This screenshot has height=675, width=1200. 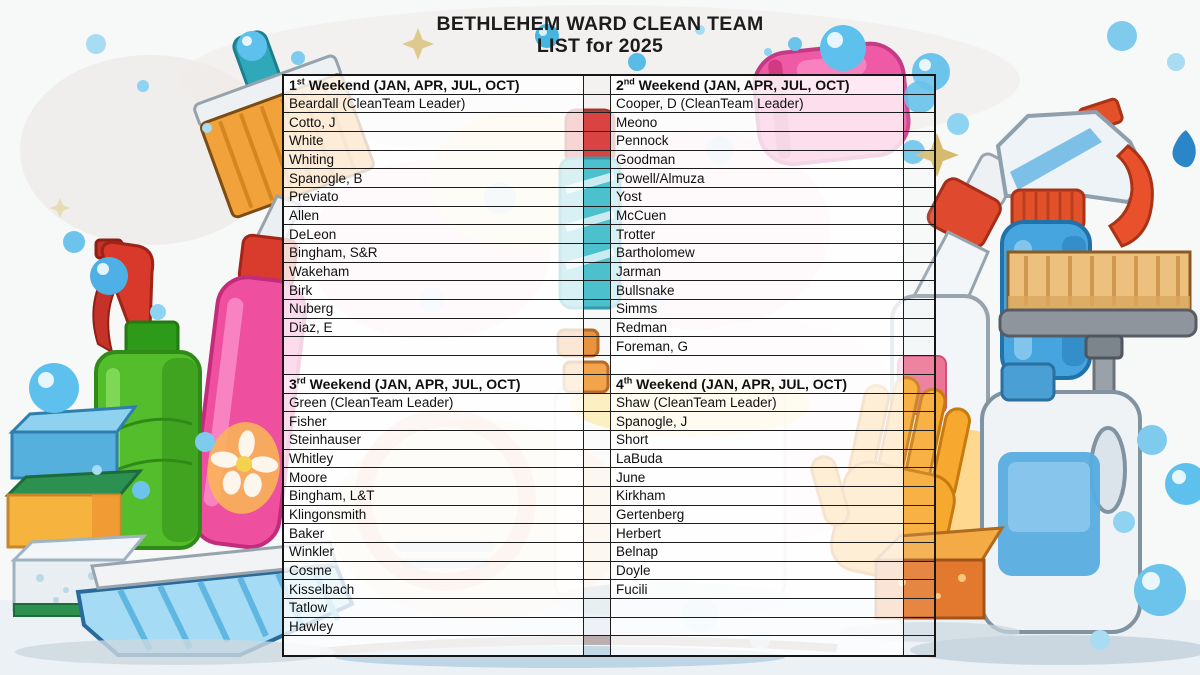 What do you see at coordinates (757, 197) in the screenshot?
I see `member-cell: Yost` at bounding box center [757, 197].